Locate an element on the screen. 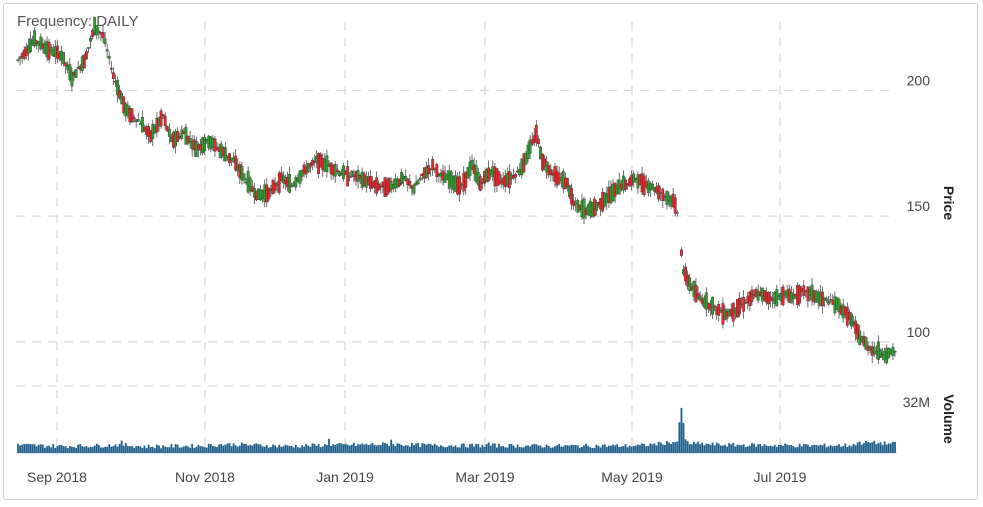 The image size is (983, 507). volume-axis-title: Volume is located at coordinates (949, 419).